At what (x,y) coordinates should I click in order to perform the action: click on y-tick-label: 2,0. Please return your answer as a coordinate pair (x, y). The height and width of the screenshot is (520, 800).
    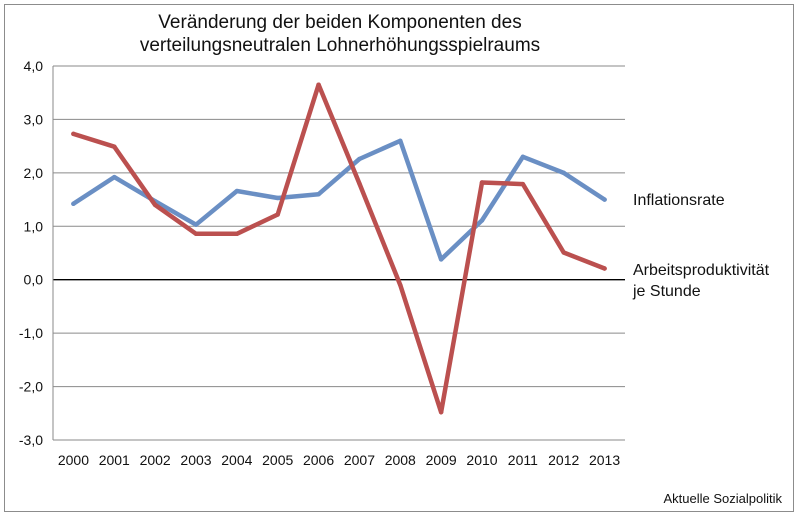
    Looking at the image, I should click on (34, 173).